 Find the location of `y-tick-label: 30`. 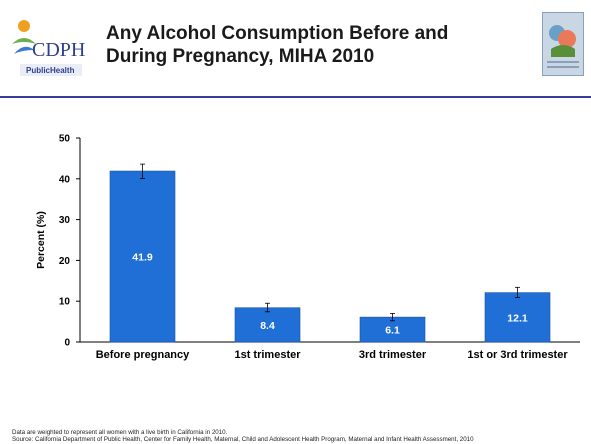

y-tick-label: 30 is located at coordinates (65, 220).